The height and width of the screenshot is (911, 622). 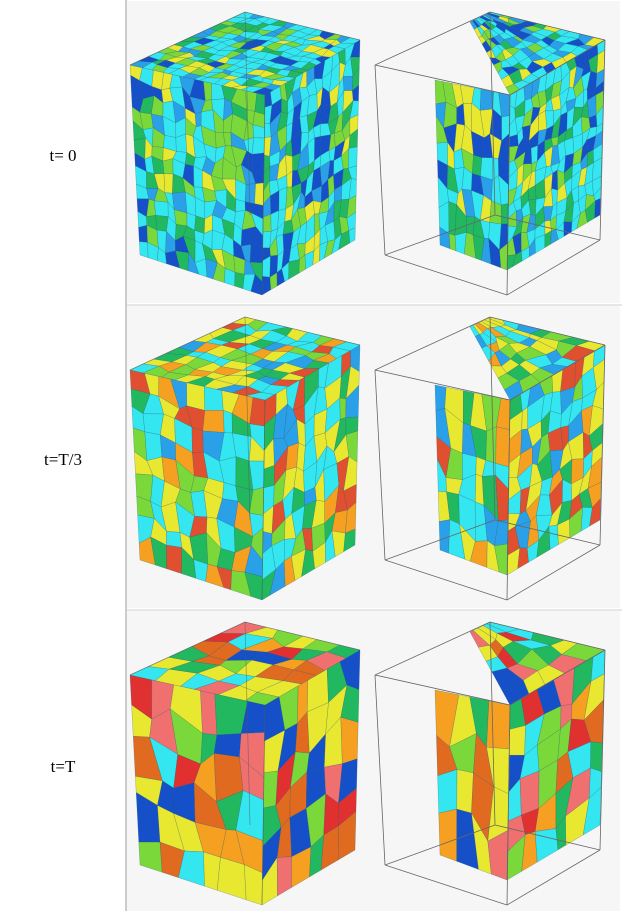 What do you see at coordinates (63, 155) in the screenshot?
I see `row-label: t= 0` at bounding box center [63, 155].